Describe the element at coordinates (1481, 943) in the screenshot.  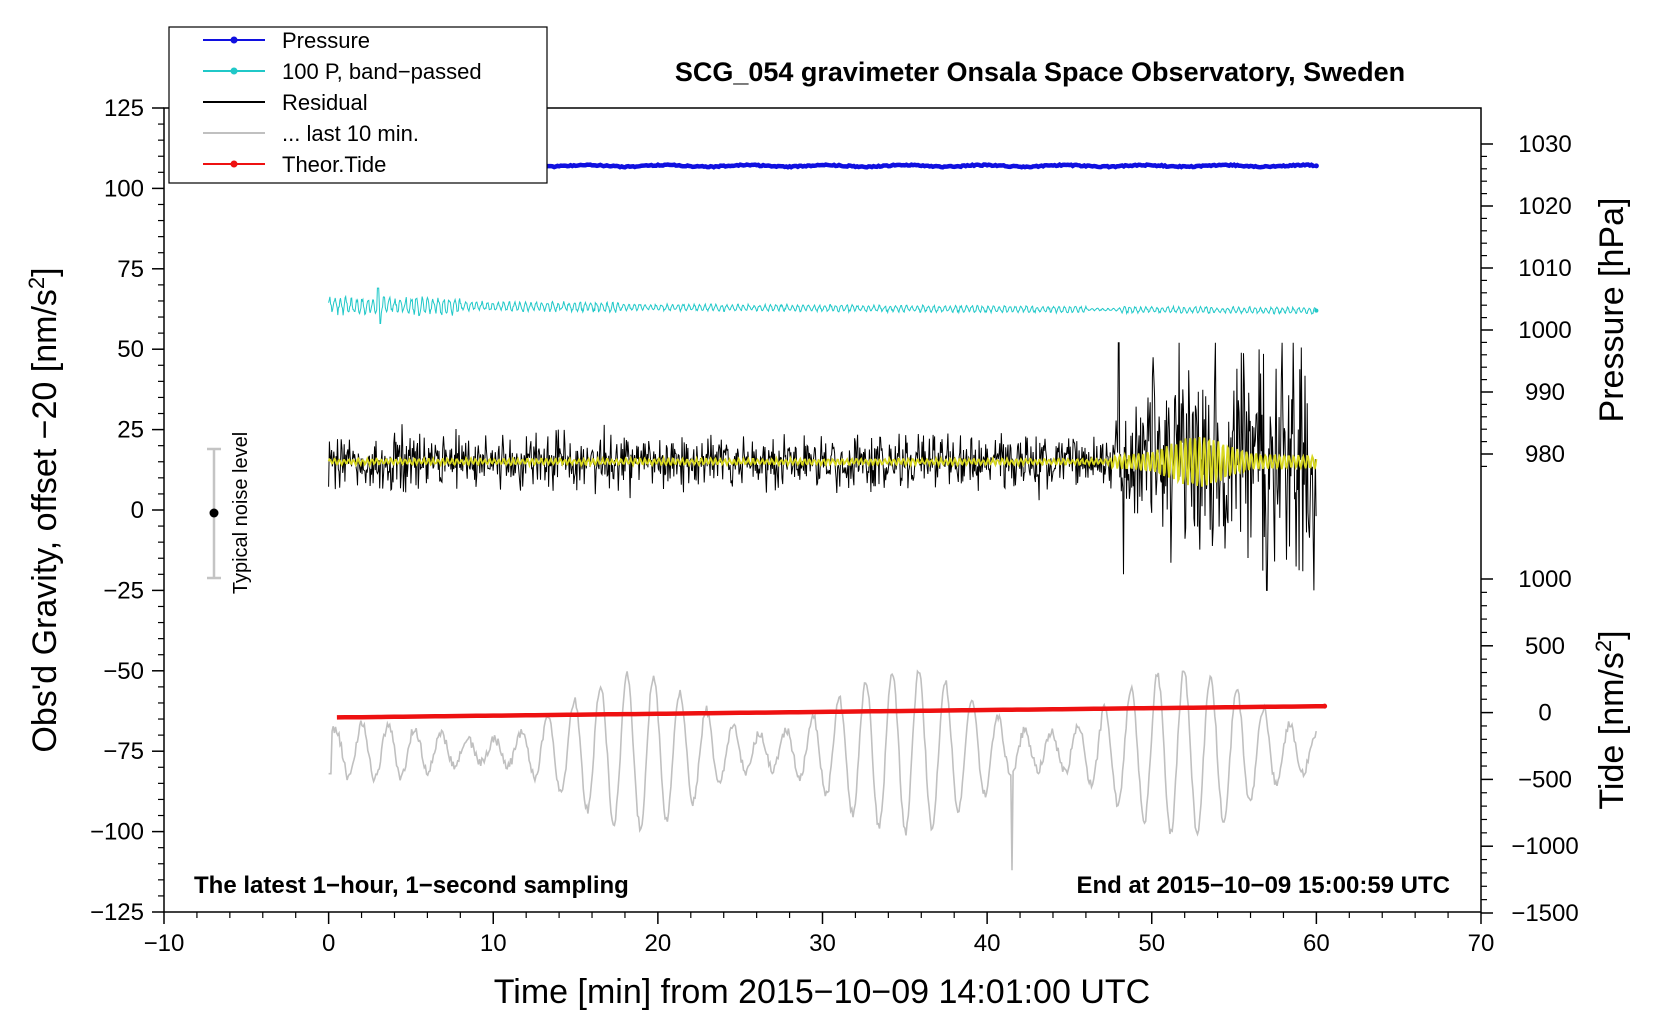
I see `x-tick-label: 70` at that location.